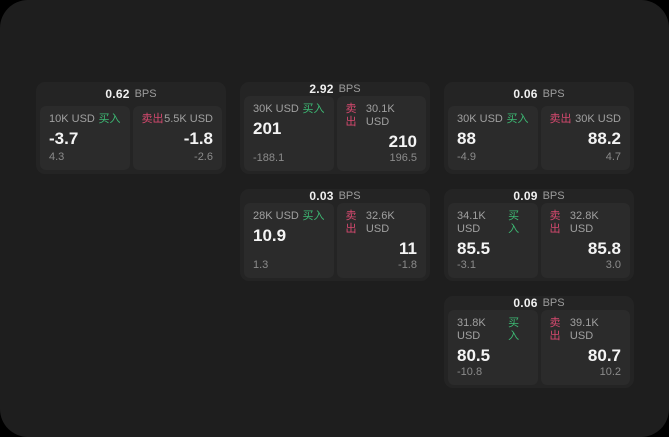  What do you see at coordinates (408, 248) in the screenshot?
I see `sell-price: 11` at bounding box center [408, 248].